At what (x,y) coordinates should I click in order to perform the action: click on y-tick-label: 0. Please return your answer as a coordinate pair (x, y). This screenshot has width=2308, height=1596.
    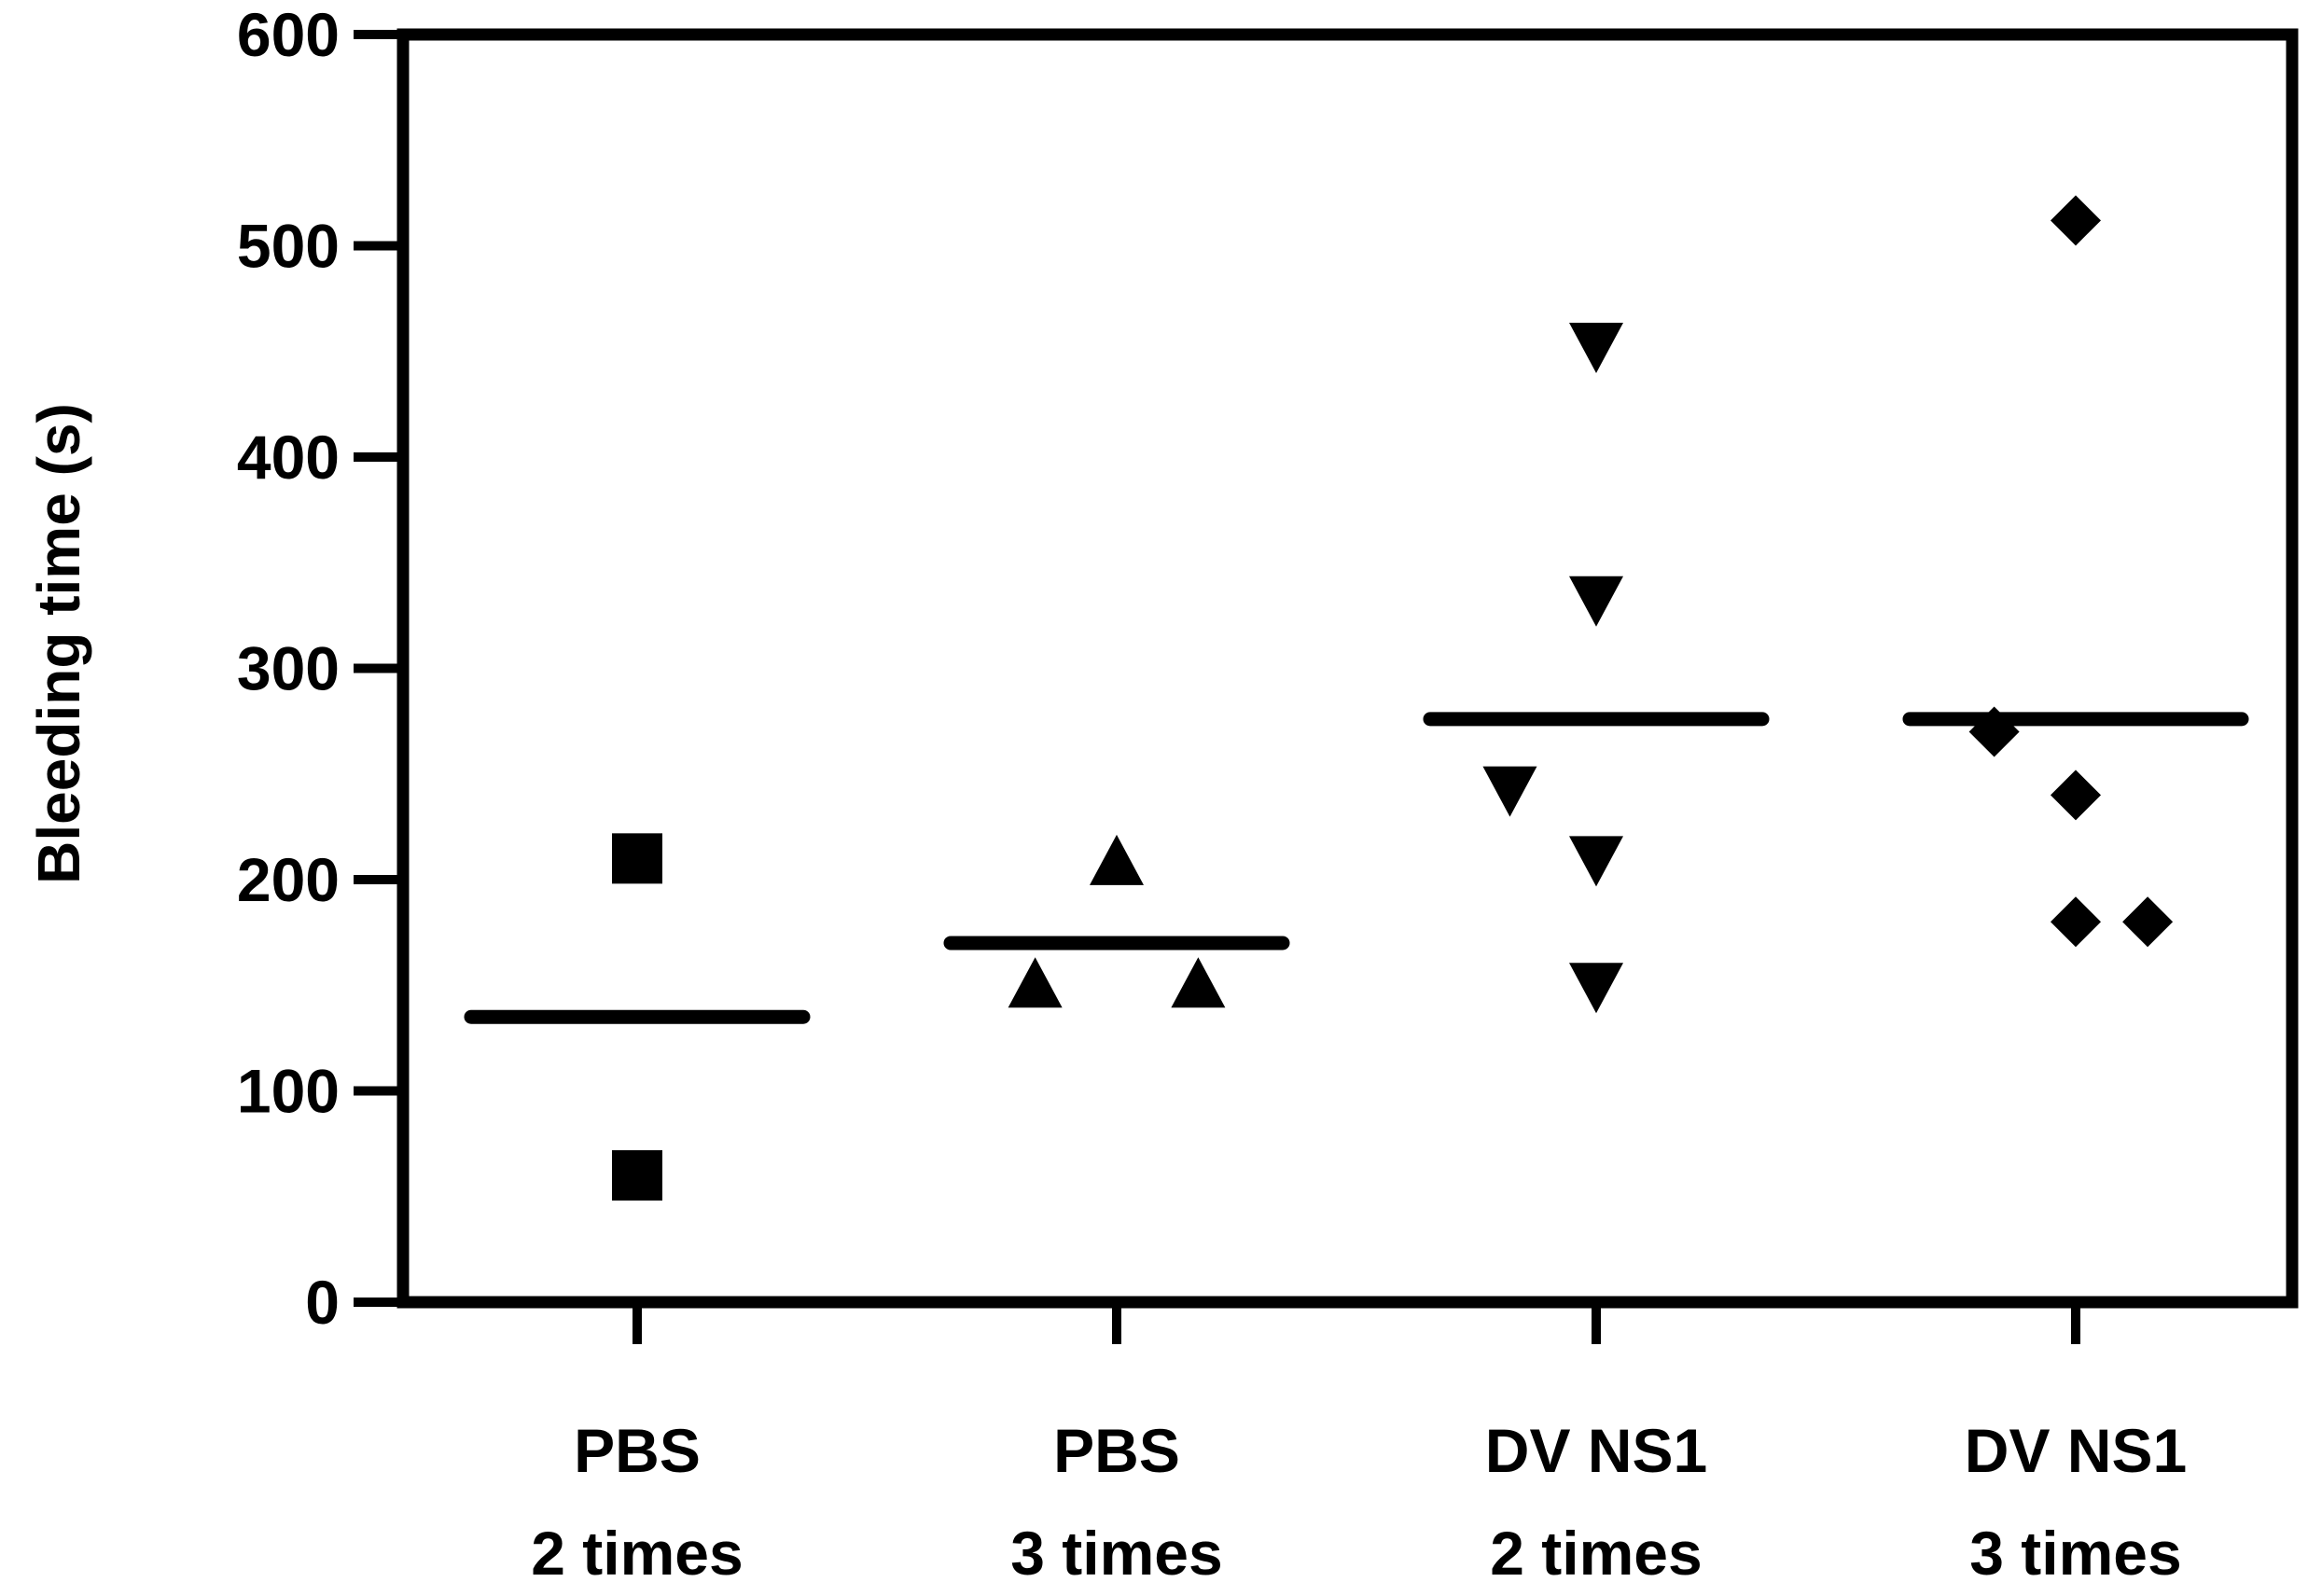
    Looking at the image, I should click on (323, 1302).